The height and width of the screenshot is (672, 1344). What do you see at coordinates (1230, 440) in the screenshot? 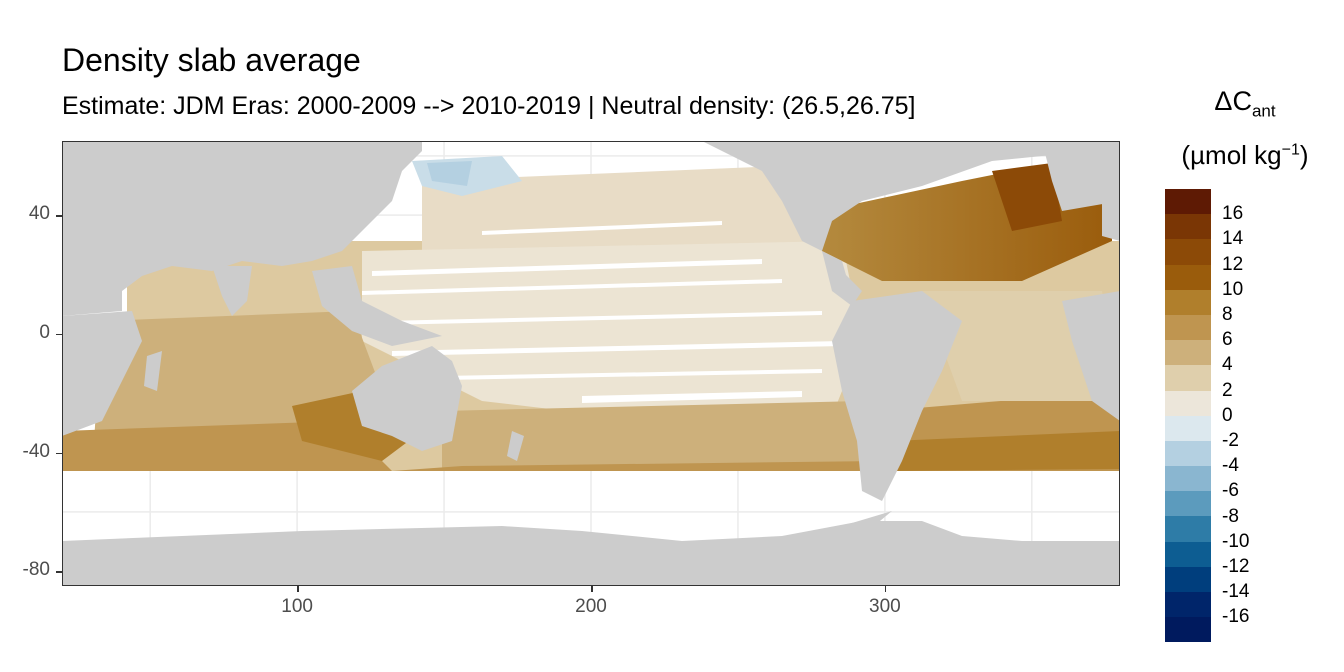
I see `legend-label: -2` at bounding box center [1230, 440].